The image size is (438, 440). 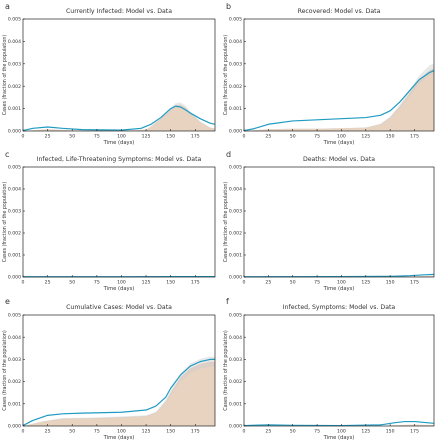 I want to click on panel-letter: b, so click(x=228, y=6).